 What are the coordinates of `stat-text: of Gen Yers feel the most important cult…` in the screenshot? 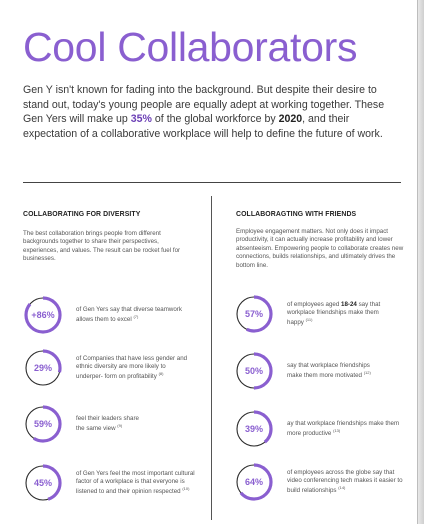 It's located at (136, 483).